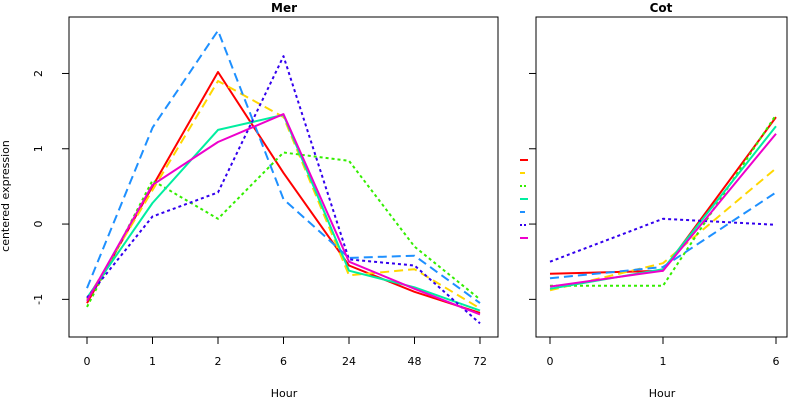 Image resolution: width=800 pixels, height=400 pixels. I want to click on x-tick-label: 48, so click(415, 361).